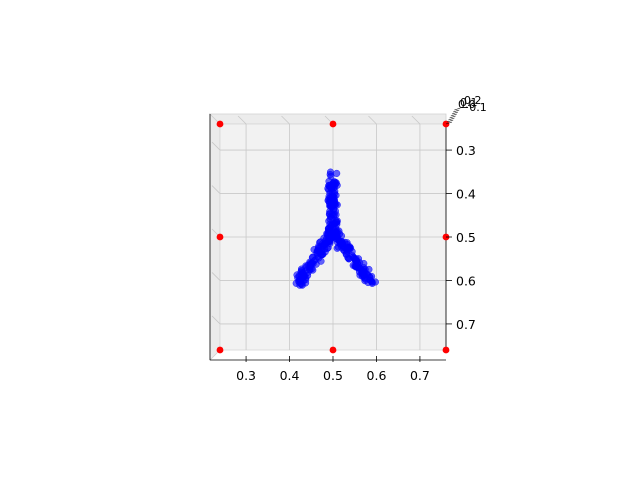 Image resolution: width=640 pixels, height=480 pixels. What do you see at coordinates (420, 375) in the screenshot?
I see `x-tick-label: 0.7` at bounding box center [420, 375].